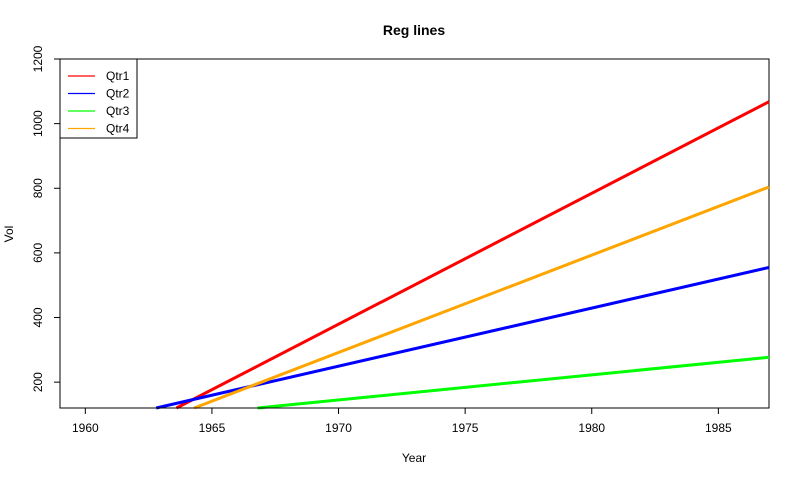  I want to click on x-tick-label: 1975, so click(465, 428).